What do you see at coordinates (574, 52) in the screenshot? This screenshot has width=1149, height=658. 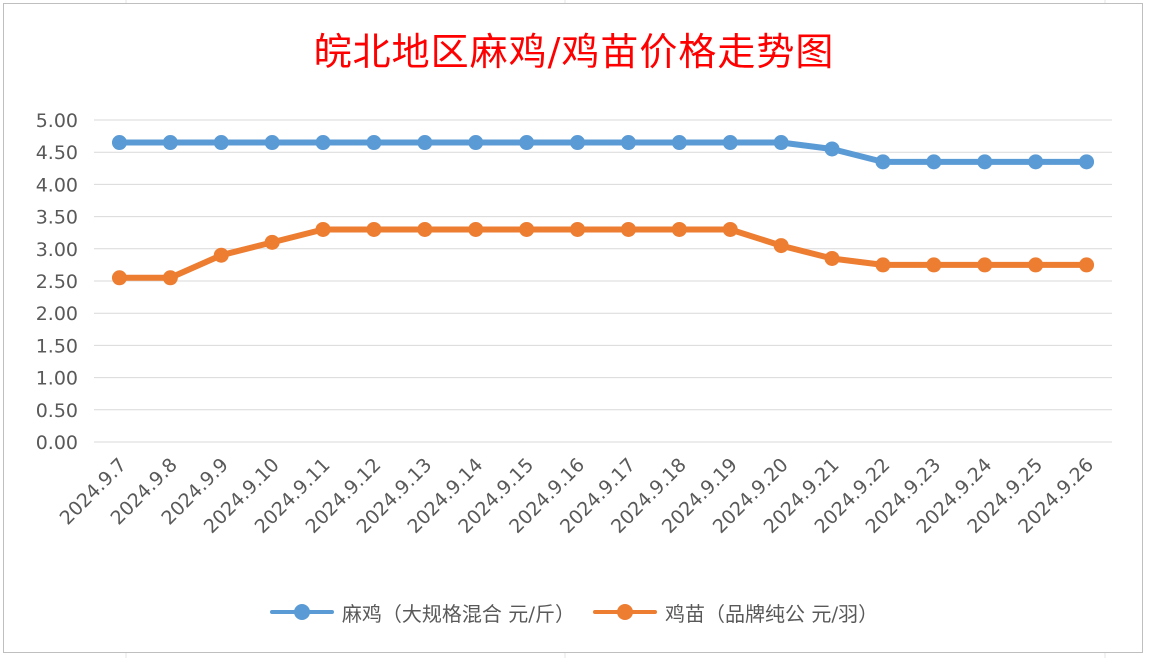 I see `chart-title: 皖北地区麻鸡/鸡苗价格走势图` at bounding box center [574, 52].